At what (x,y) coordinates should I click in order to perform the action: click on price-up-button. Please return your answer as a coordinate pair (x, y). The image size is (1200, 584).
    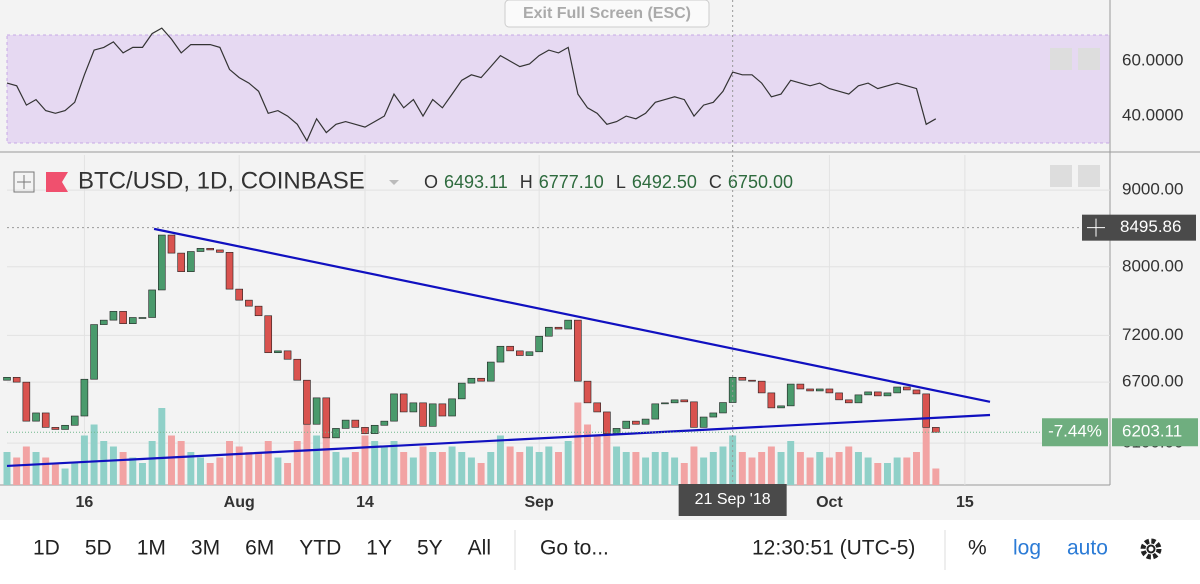
    Looking at the image, I should click on (1061, 176).